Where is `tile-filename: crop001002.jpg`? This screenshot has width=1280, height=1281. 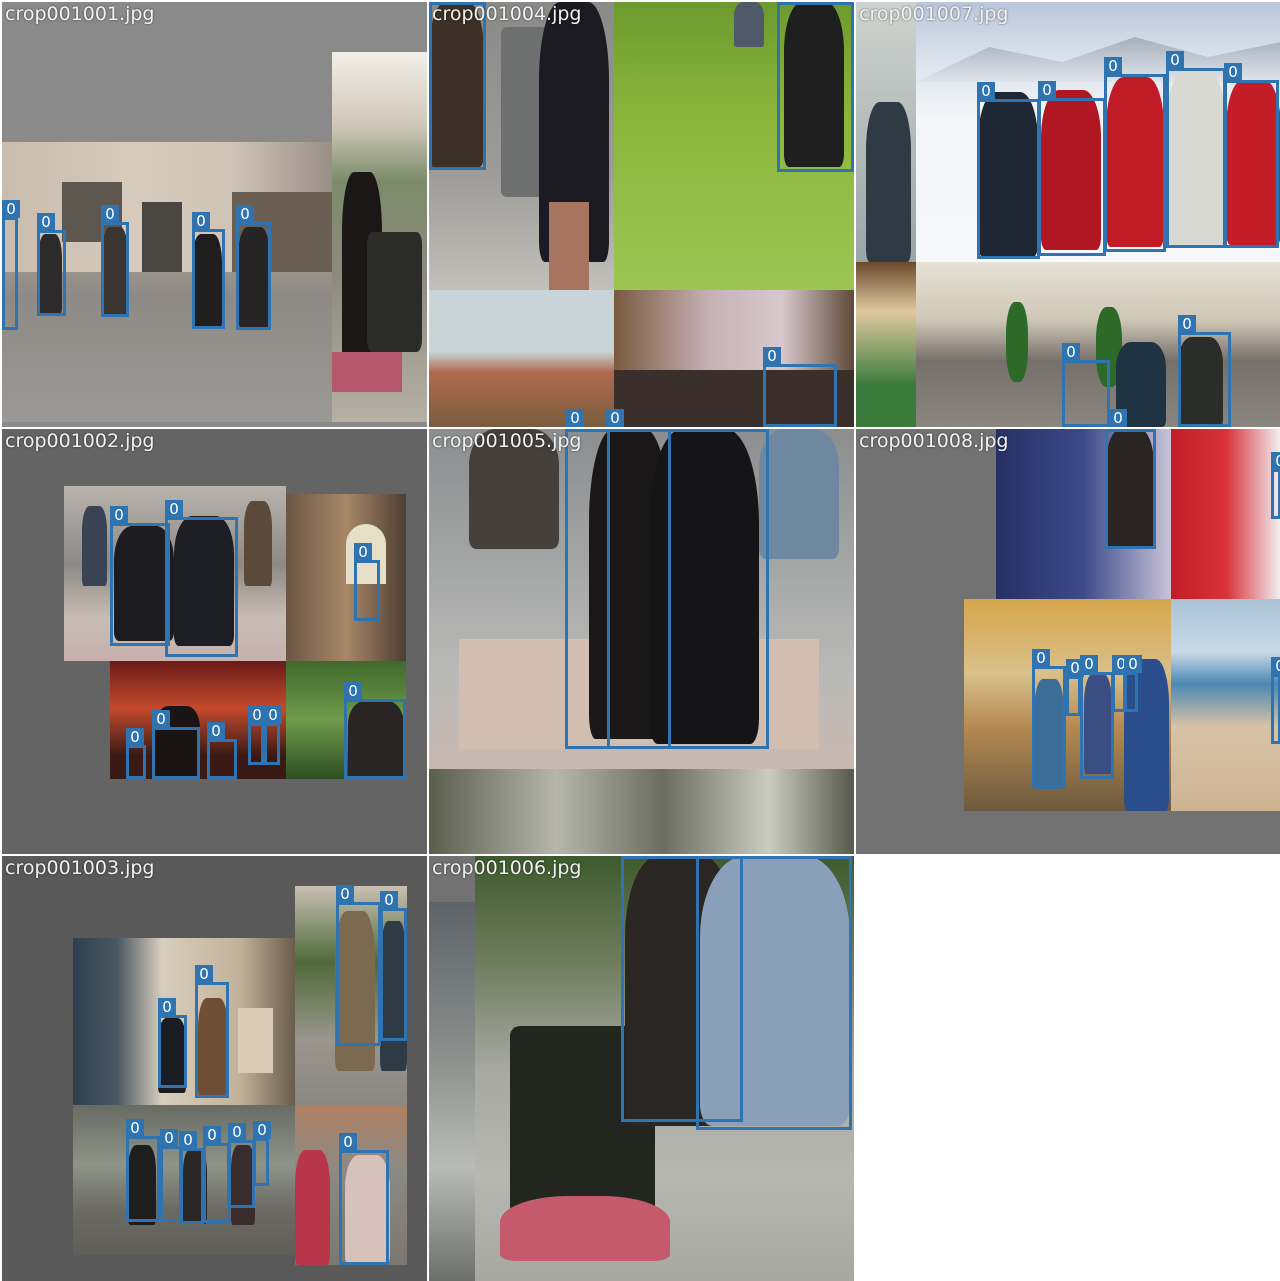 tile-filename: crop001002.jpg is located at coordinates (80, 441).